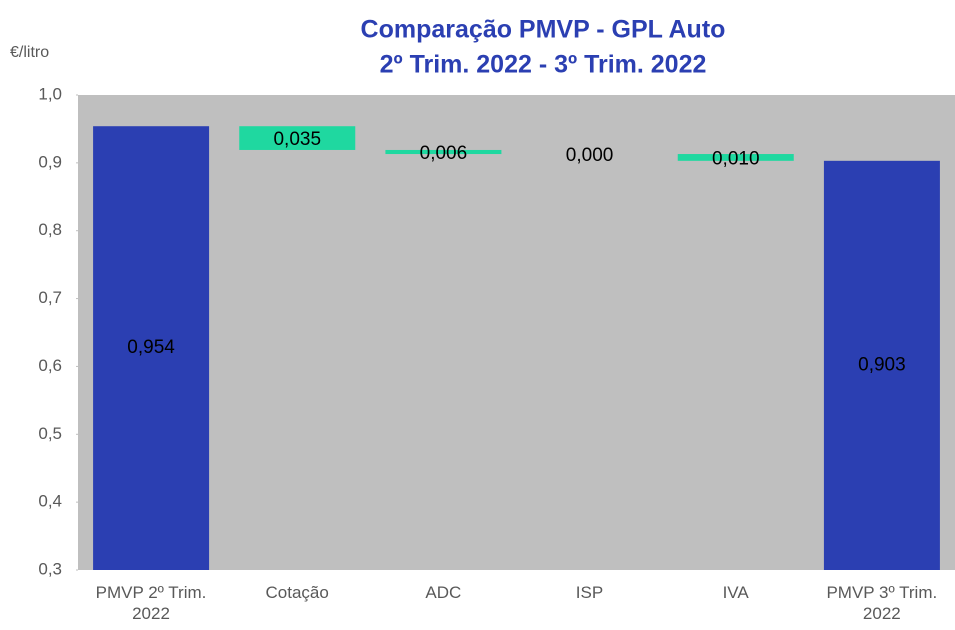 The image size is (955, 630). I want to click on y-tick-label: 0,9, so click(50, 161).